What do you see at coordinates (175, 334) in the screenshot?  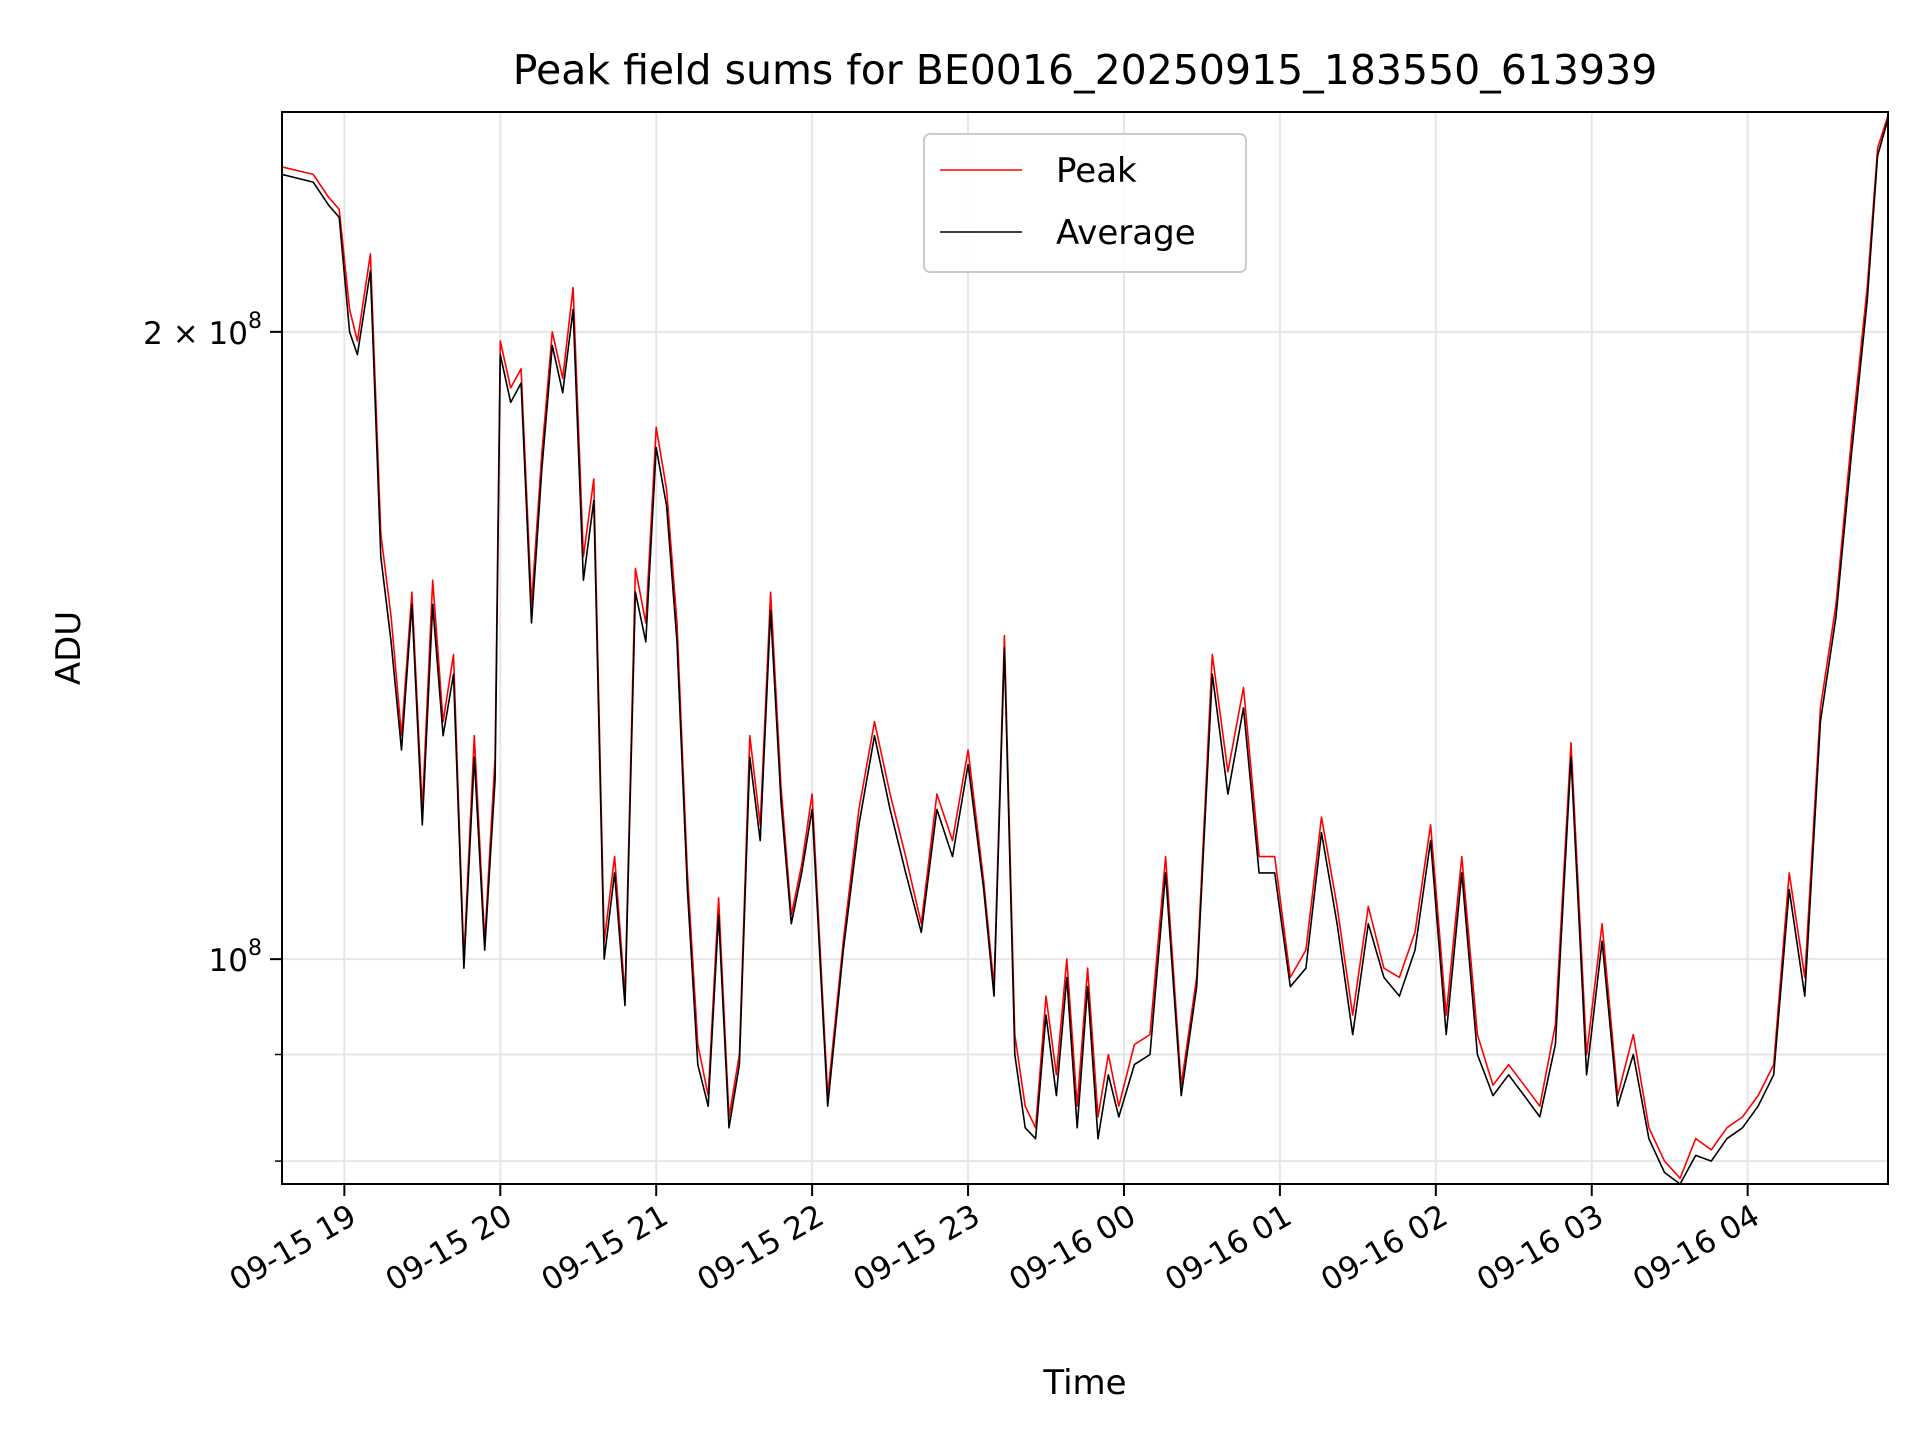 I see `y-tick-coef: 2 ×` at bounding box center [175, 334].